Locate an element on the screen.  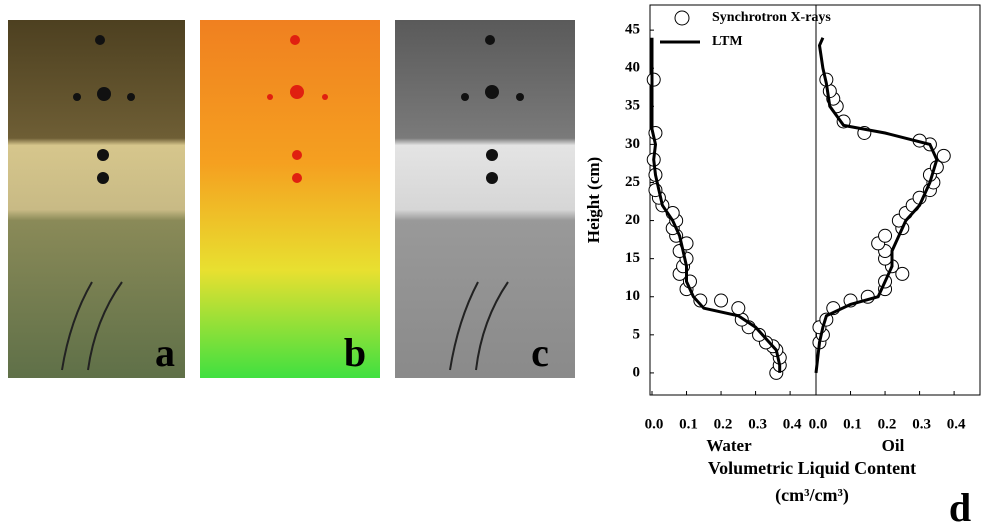
panel-label: a is located at coordinates (165, 352).